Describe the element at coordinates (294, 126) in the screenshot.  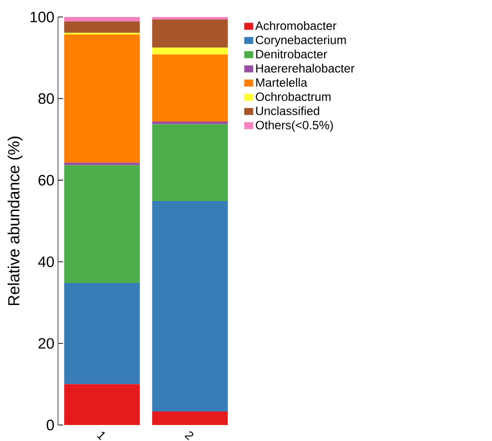
I see `legend-label: Others(<0.5%)` at that location.